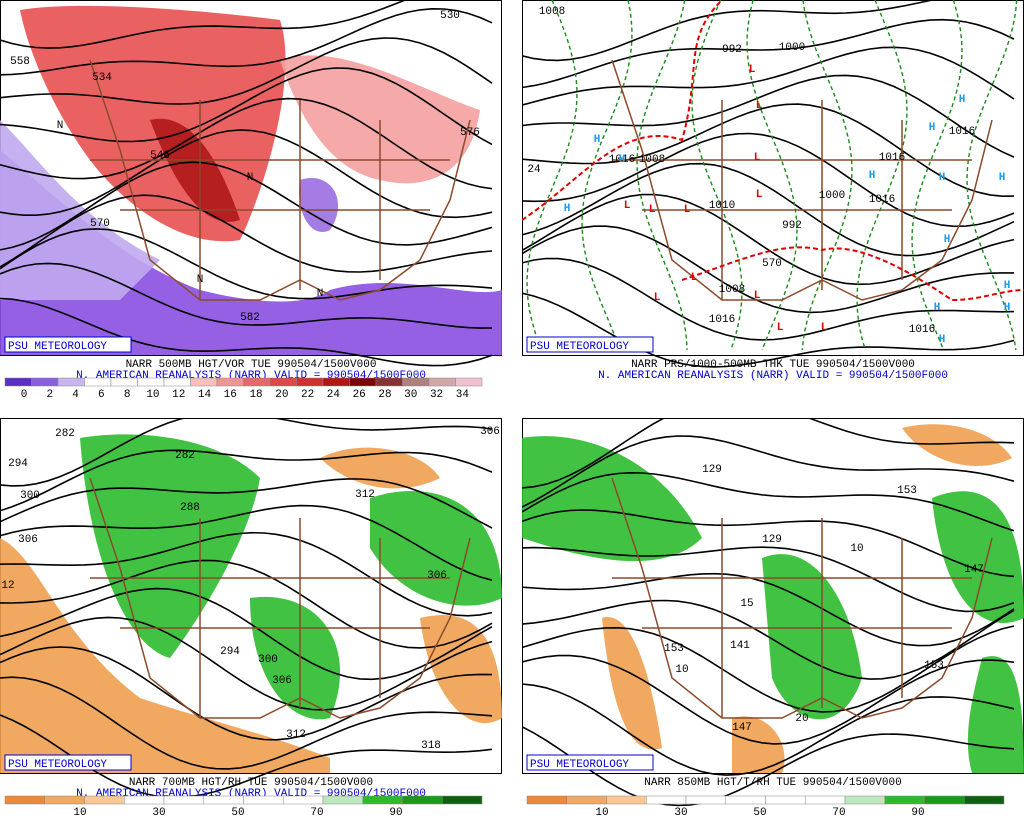  What do you see at coordinates (792, 48) in the screenshot?
I see `contour-label: 1000` at bounding box center [792, 48].